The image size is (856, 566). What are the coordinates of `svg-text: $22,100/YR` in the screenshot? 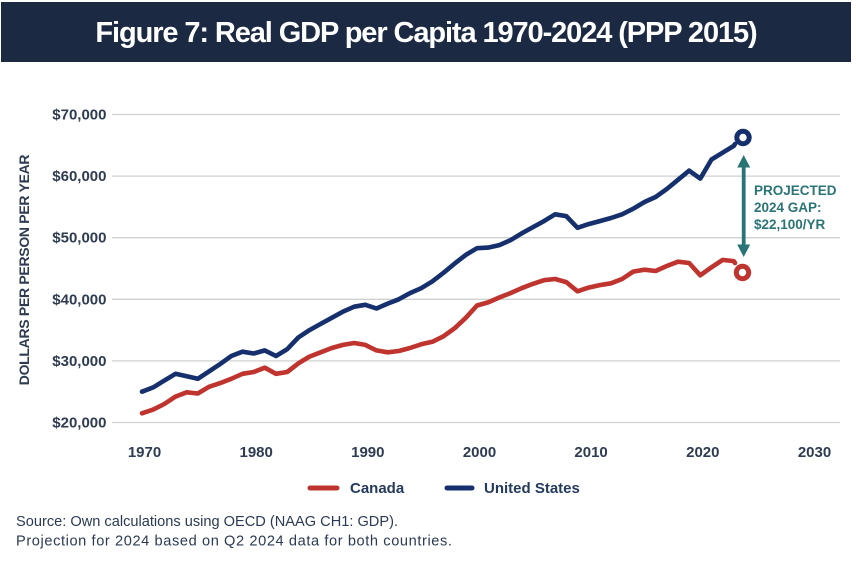 It's located at (790, 224).